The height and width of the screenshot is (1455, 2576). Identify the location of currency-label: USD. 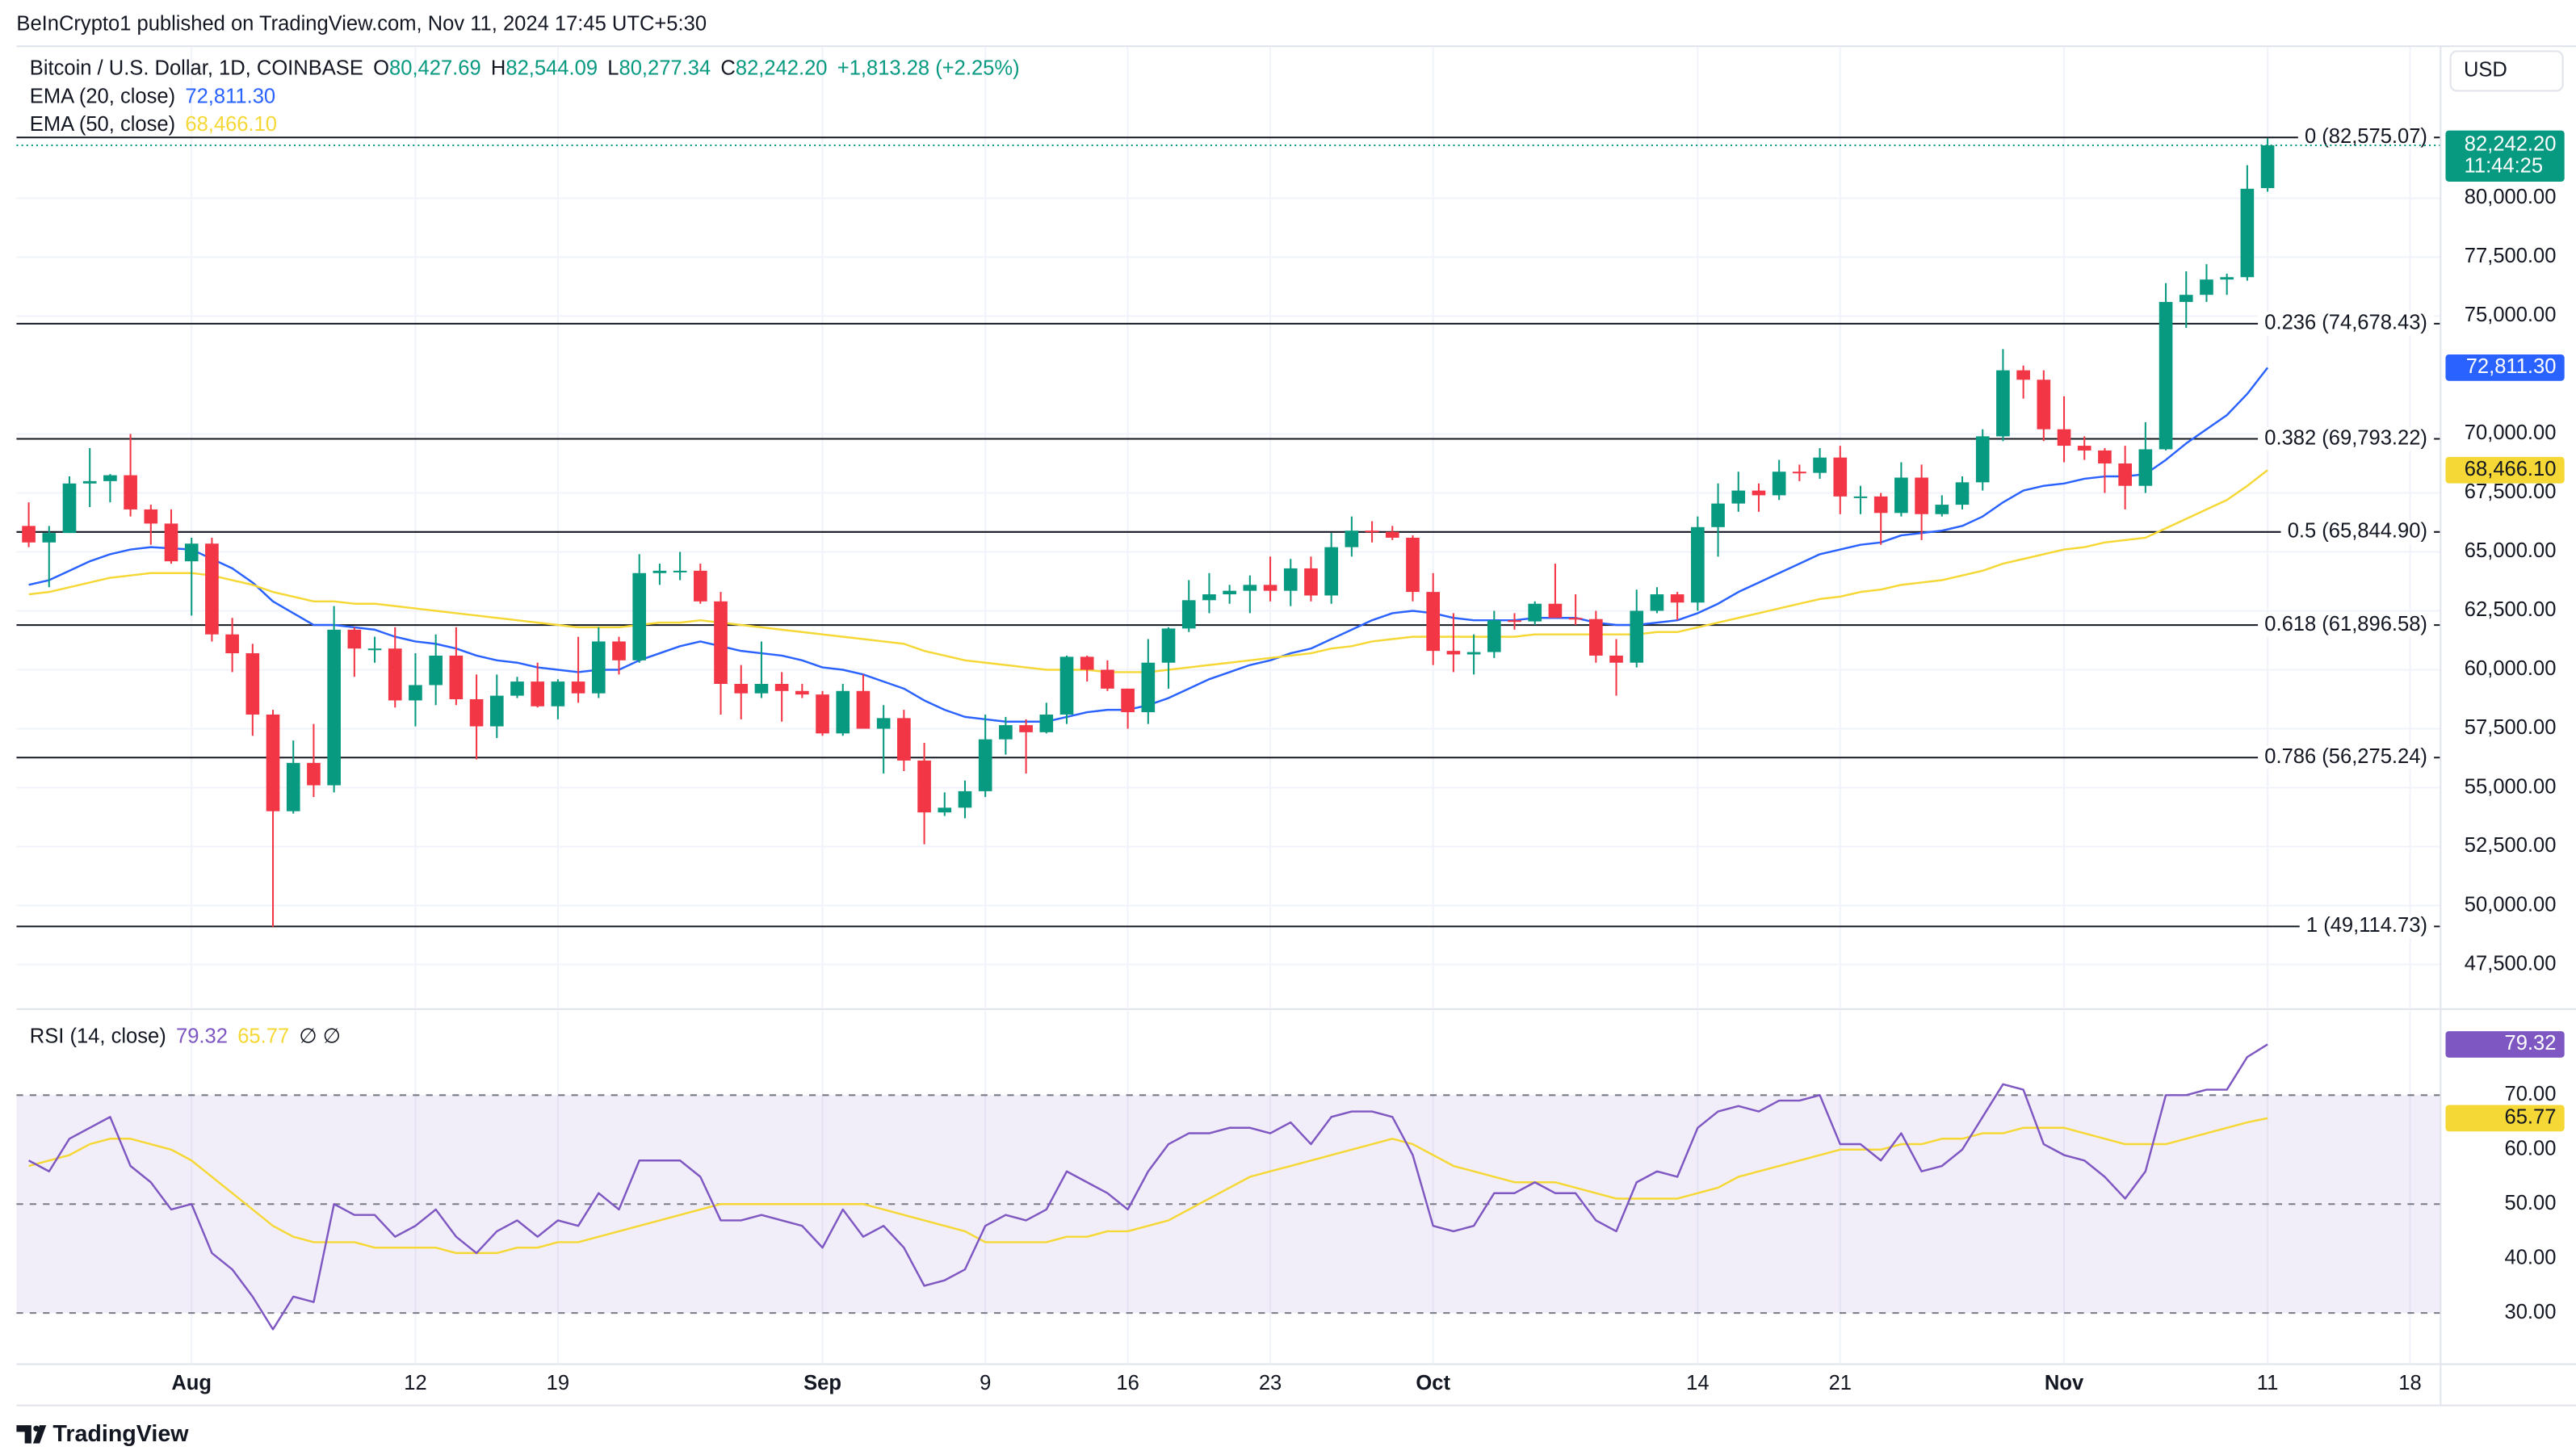
(2485, 70).